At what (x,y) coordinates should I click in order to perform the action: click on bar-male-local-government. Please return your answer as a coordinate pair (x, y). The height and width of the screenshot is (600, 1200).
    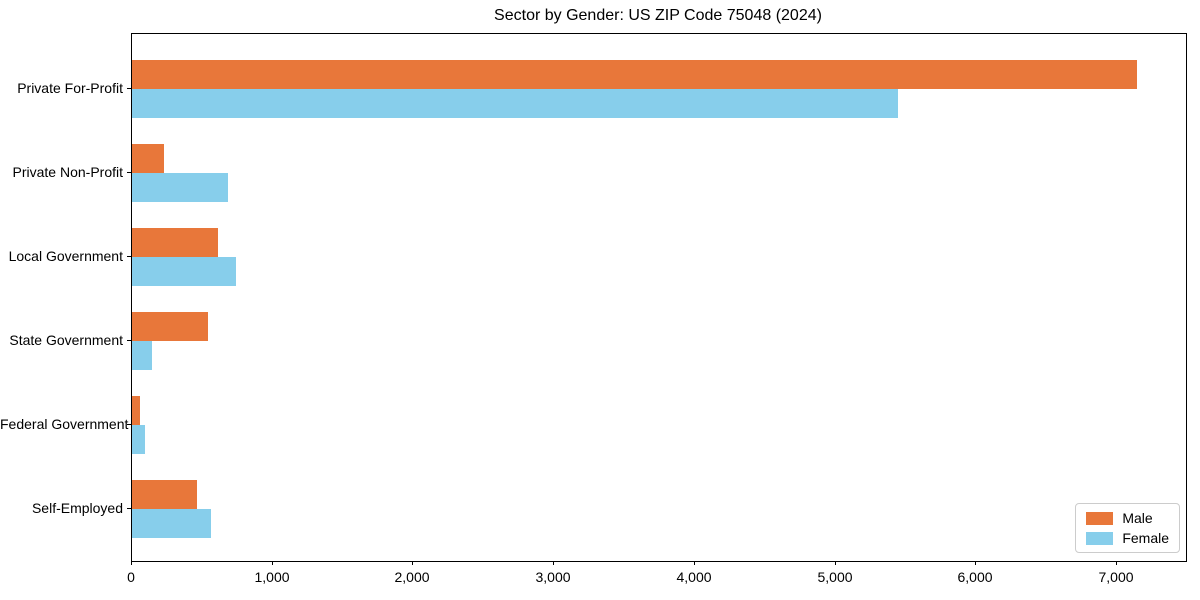
    Looking at the image, I should click on (175, 242).